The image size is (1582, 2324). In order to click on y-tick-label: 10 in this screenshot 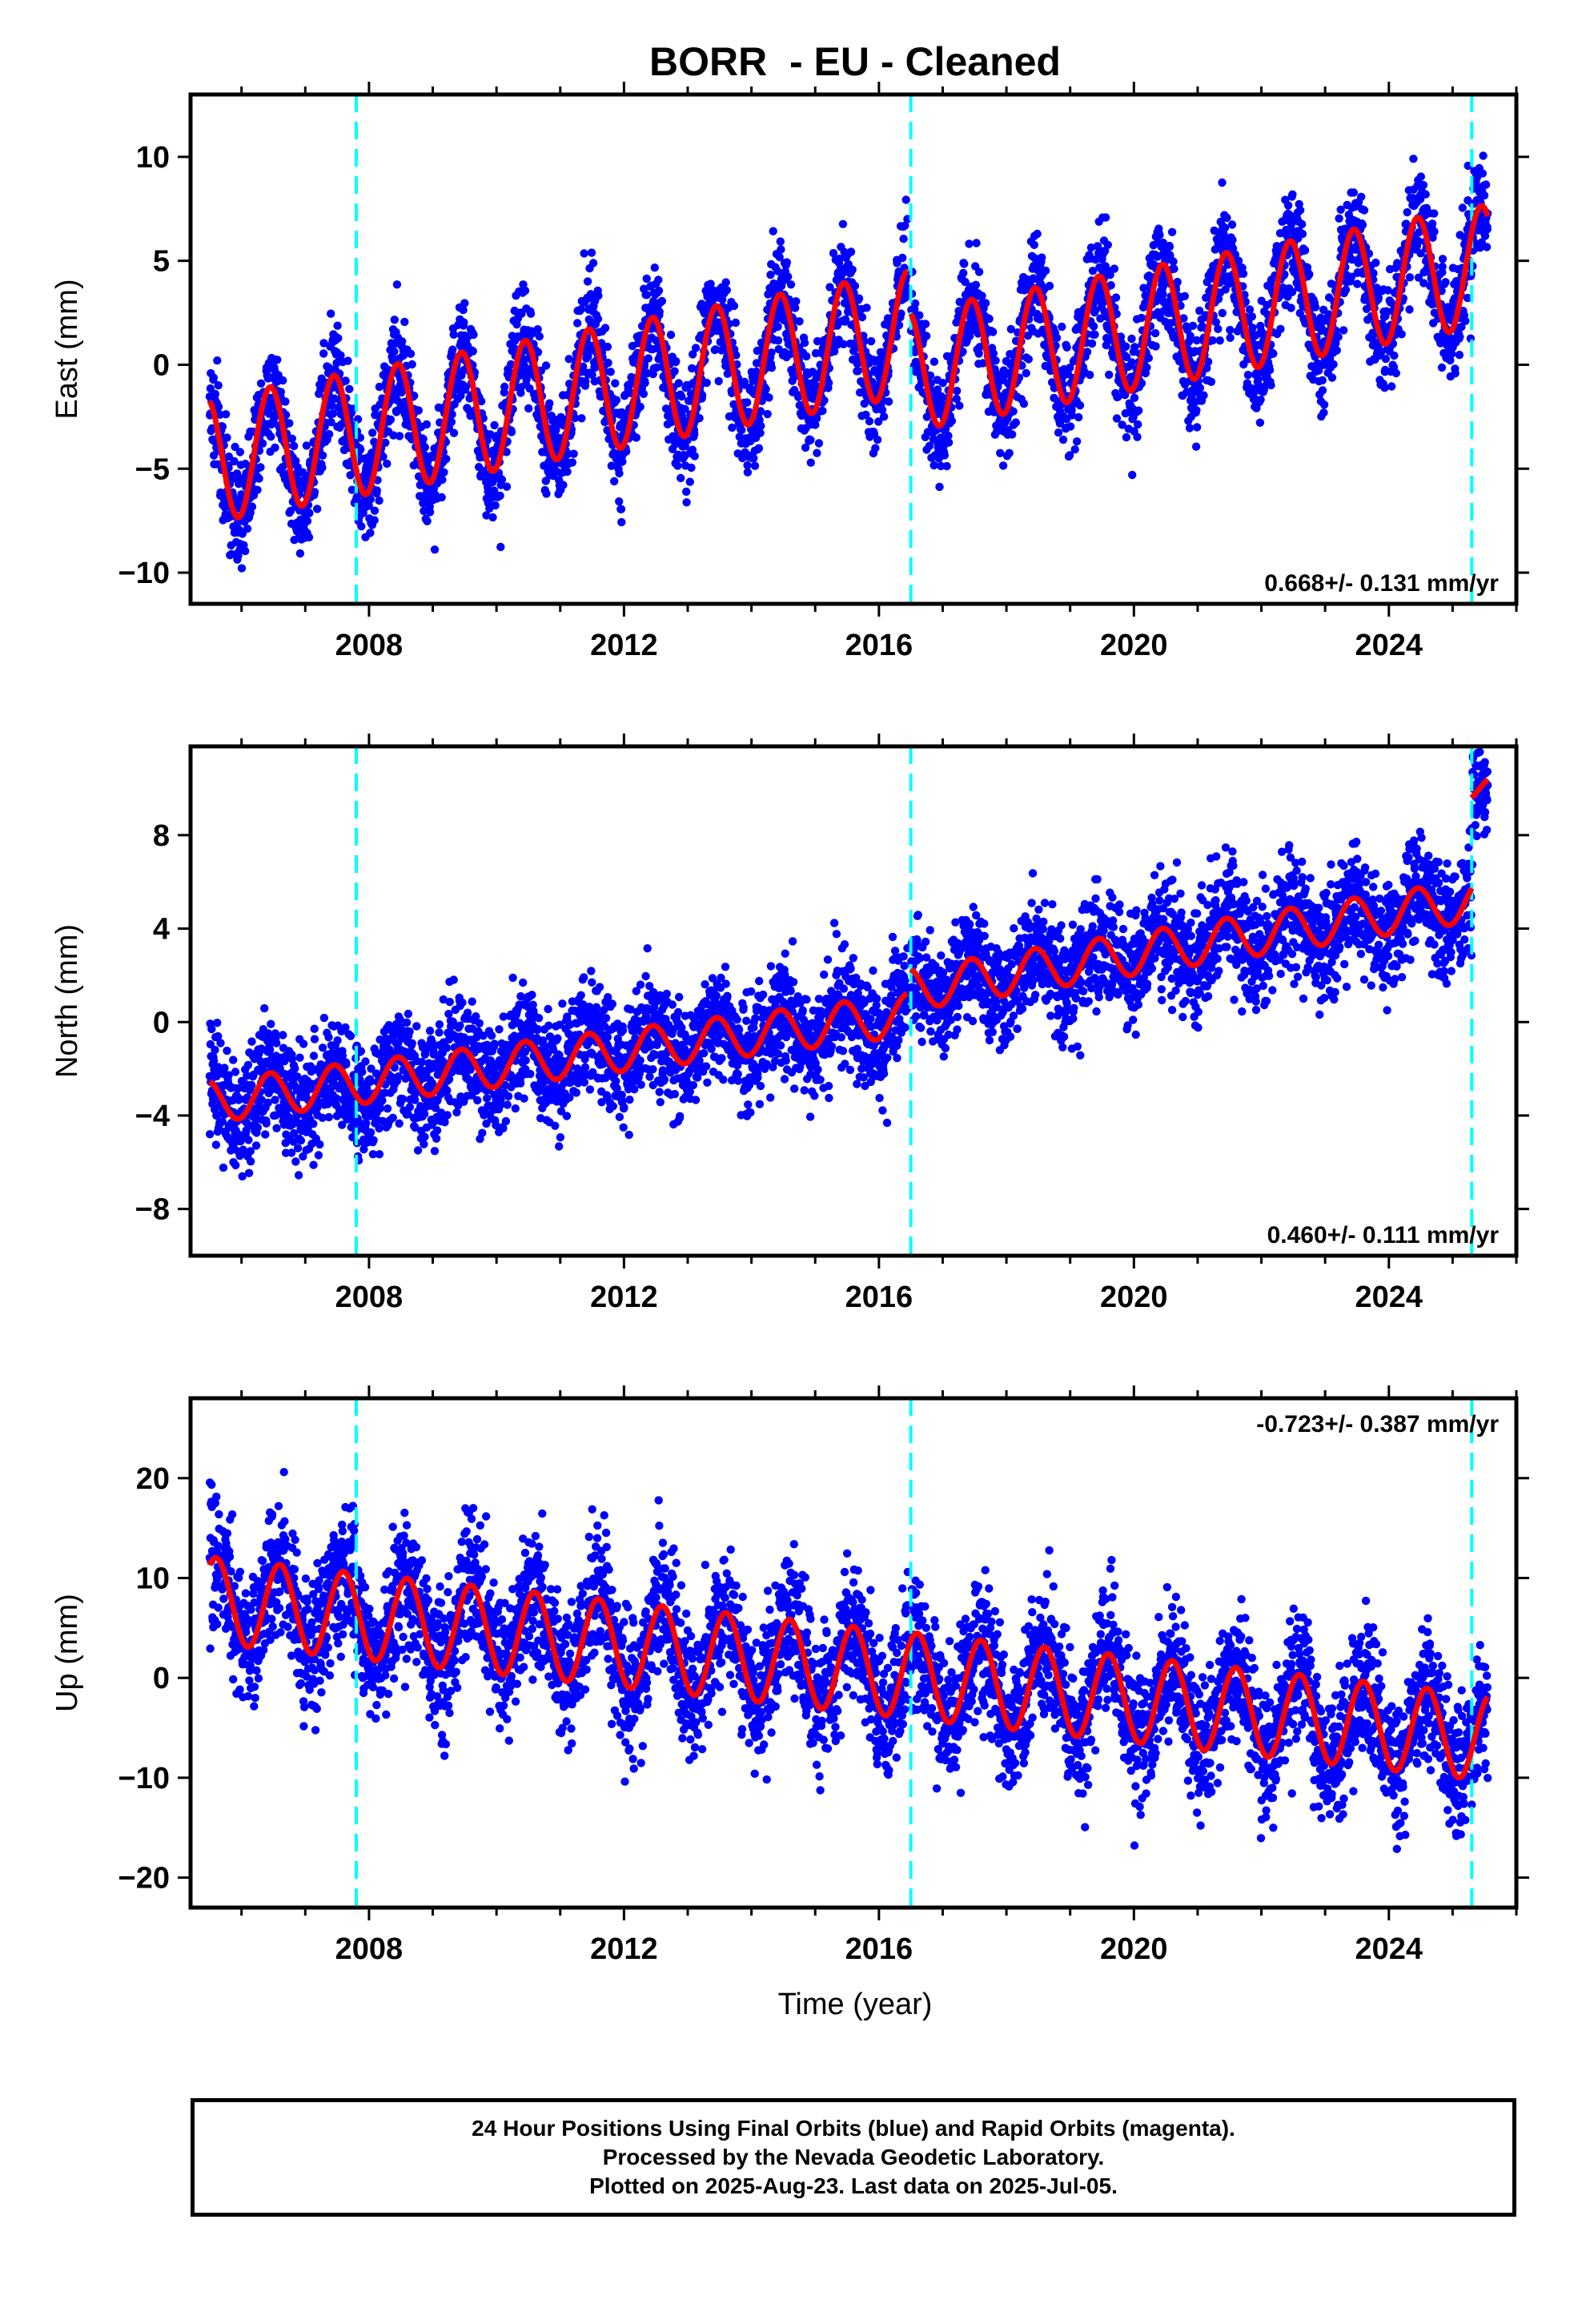, I will do `click(153, 158)`.